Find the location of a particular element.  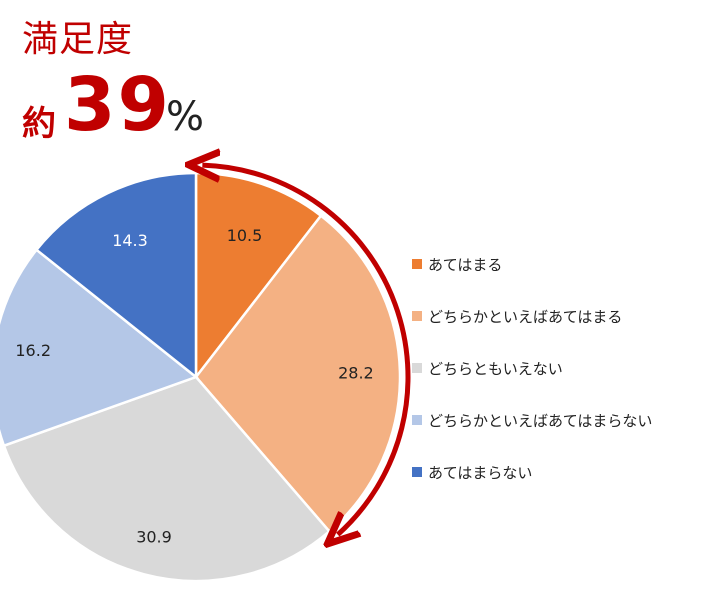

legend-label: あてはまる is located at coordinates (465, 264).